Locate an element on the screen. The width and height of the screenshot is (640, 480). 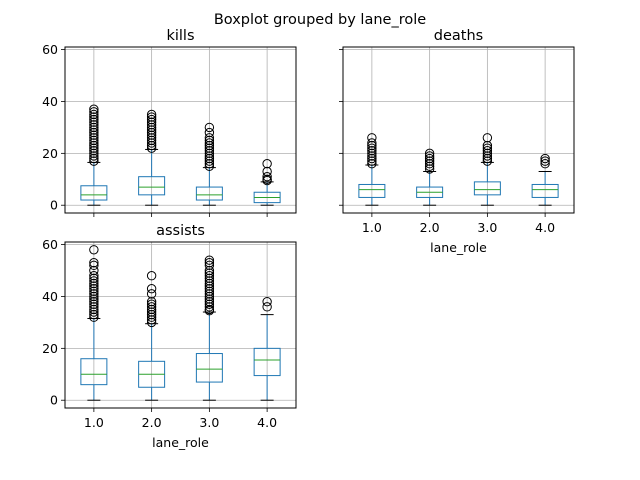
subplot-title: assists is located at coordinates (180, 231).